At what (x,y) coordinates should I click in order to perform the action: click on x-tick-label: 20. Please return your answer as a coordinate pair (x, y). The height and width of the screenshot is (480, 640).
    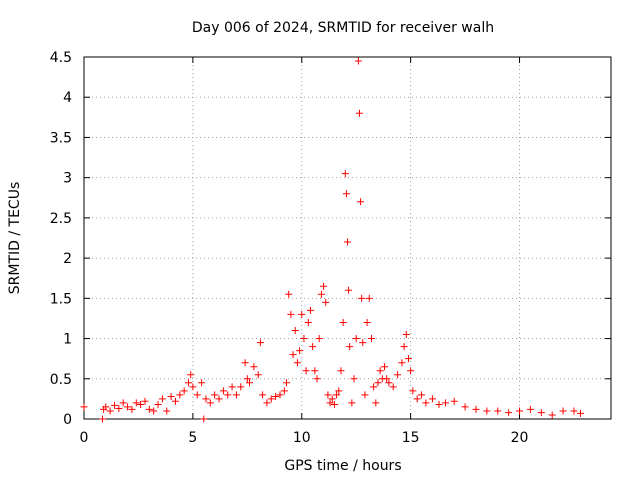
    Looking at the image, I should click on (520, 438).